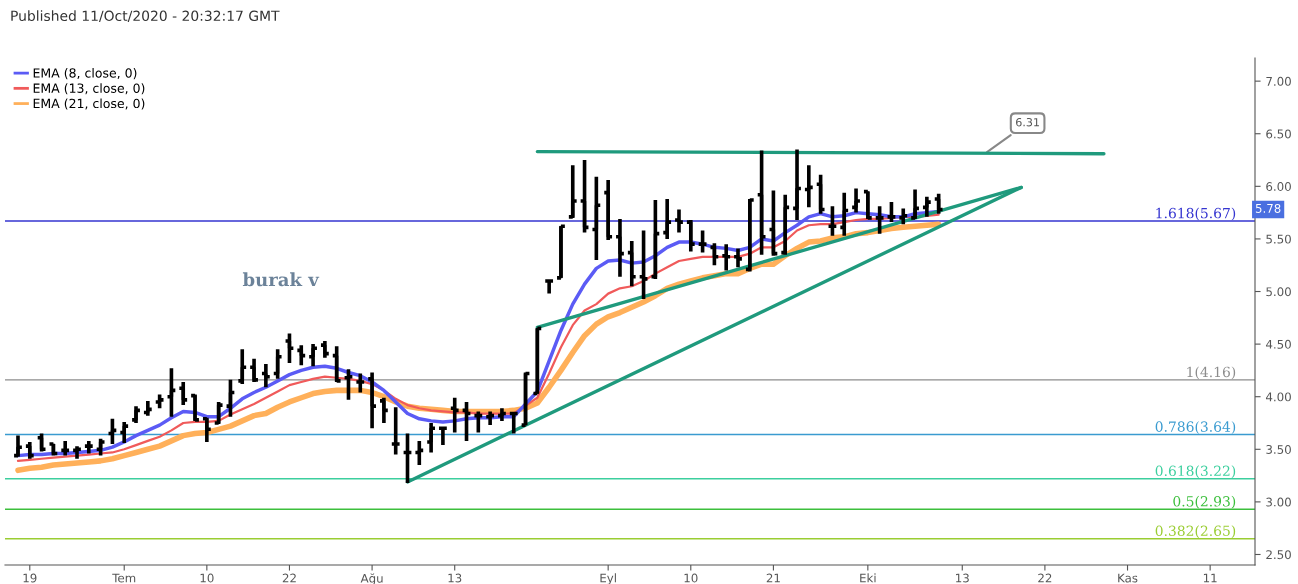 This screenshot has width=1298, height=584. I want to click on x-tick-label: 19, so click(30, 578).